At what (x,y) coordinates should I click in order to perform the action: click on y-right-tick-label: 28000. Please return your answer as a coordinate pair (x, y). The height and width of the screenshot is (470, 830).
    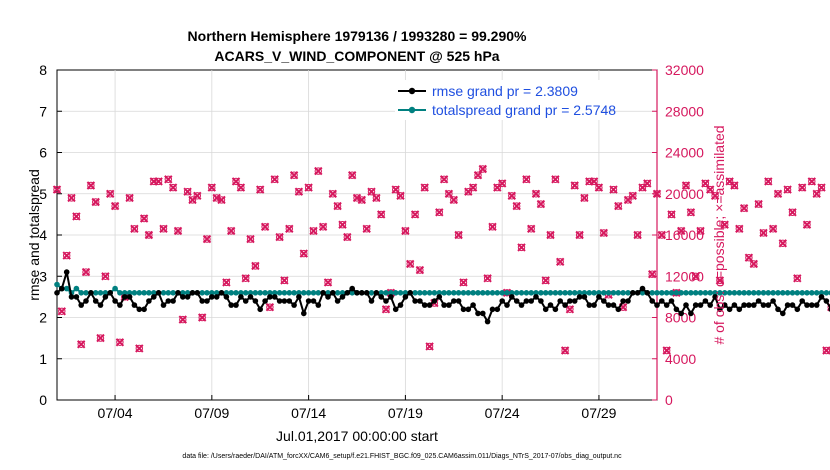
    Looking at the image, I should click on (684, 111).